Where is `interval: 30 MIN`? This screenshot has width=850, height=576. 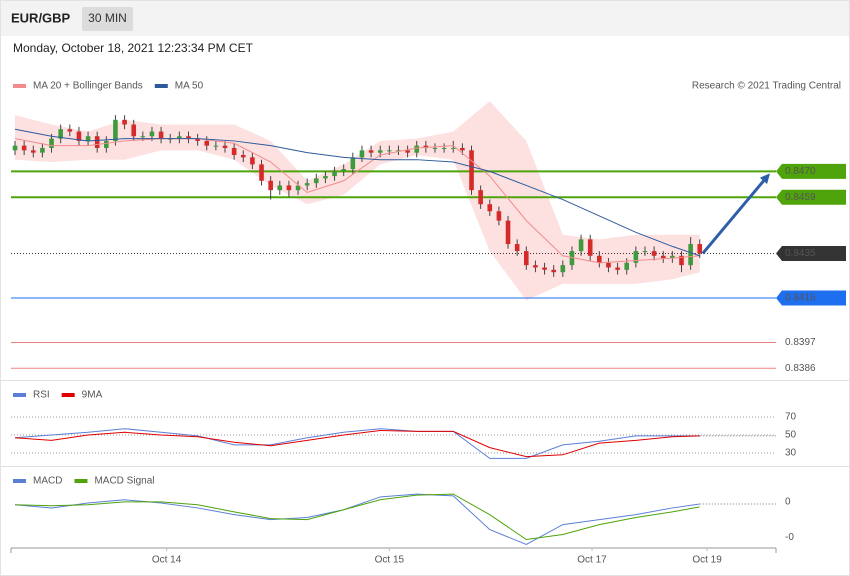 interval: 30 MIN is located at coordinates (107, 18).